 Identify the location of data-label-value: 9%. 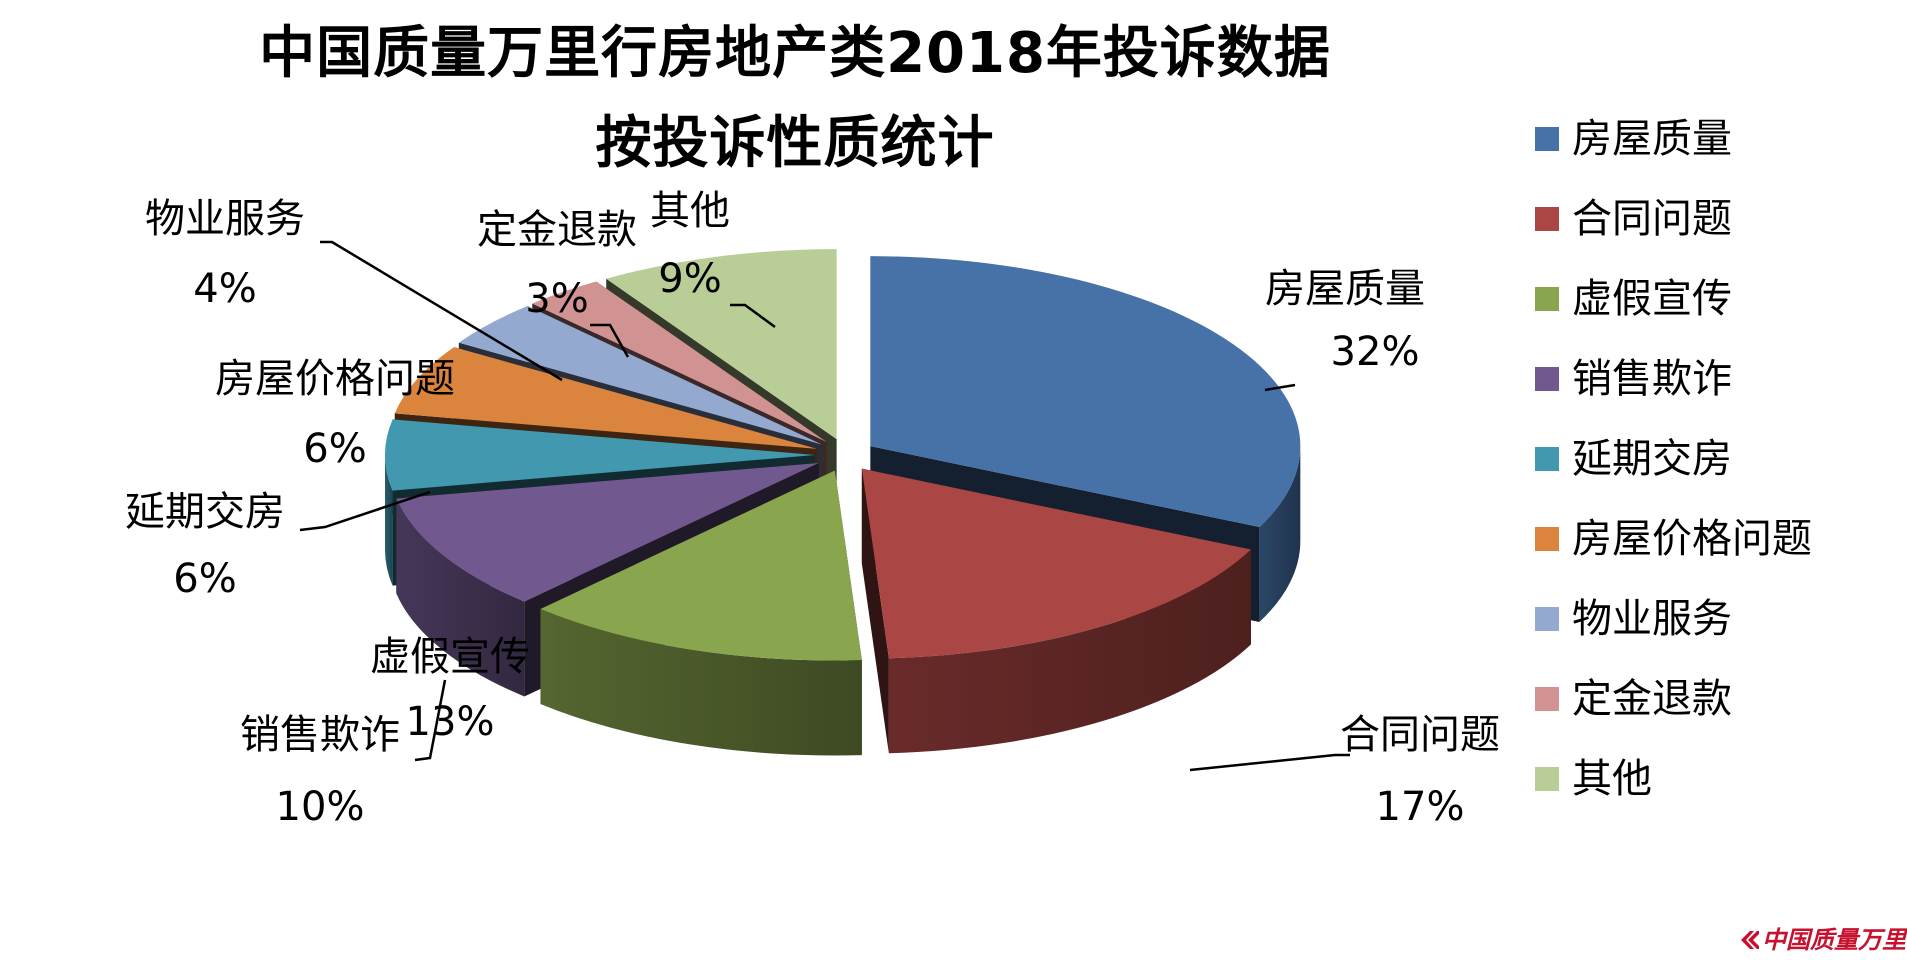
(689, 279).